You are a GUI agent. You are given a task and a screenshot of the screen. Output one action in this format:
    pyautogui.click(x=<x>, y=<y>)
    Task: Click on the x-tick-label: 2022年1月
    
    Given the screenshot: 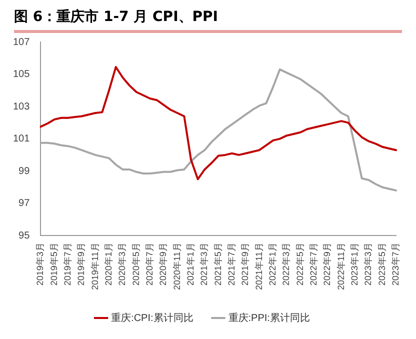 What is the action you would take?
    pyautogui.click(x=272, y=264)
    